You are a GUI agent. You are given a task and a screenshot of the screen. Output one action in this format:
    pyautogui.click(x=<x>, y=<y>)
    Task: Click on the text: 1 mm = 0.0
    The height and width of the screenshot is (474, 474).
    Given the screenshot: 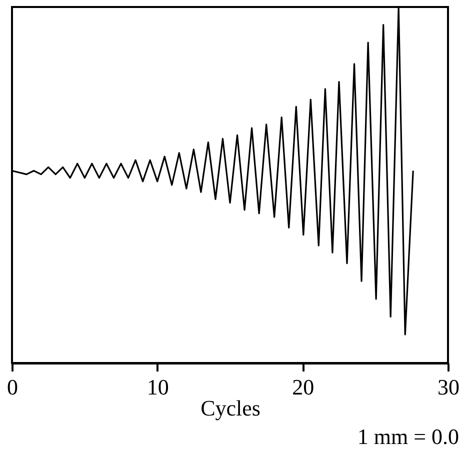 What is the action you would take?
    pyautogui.click(x=408, y=436)
    